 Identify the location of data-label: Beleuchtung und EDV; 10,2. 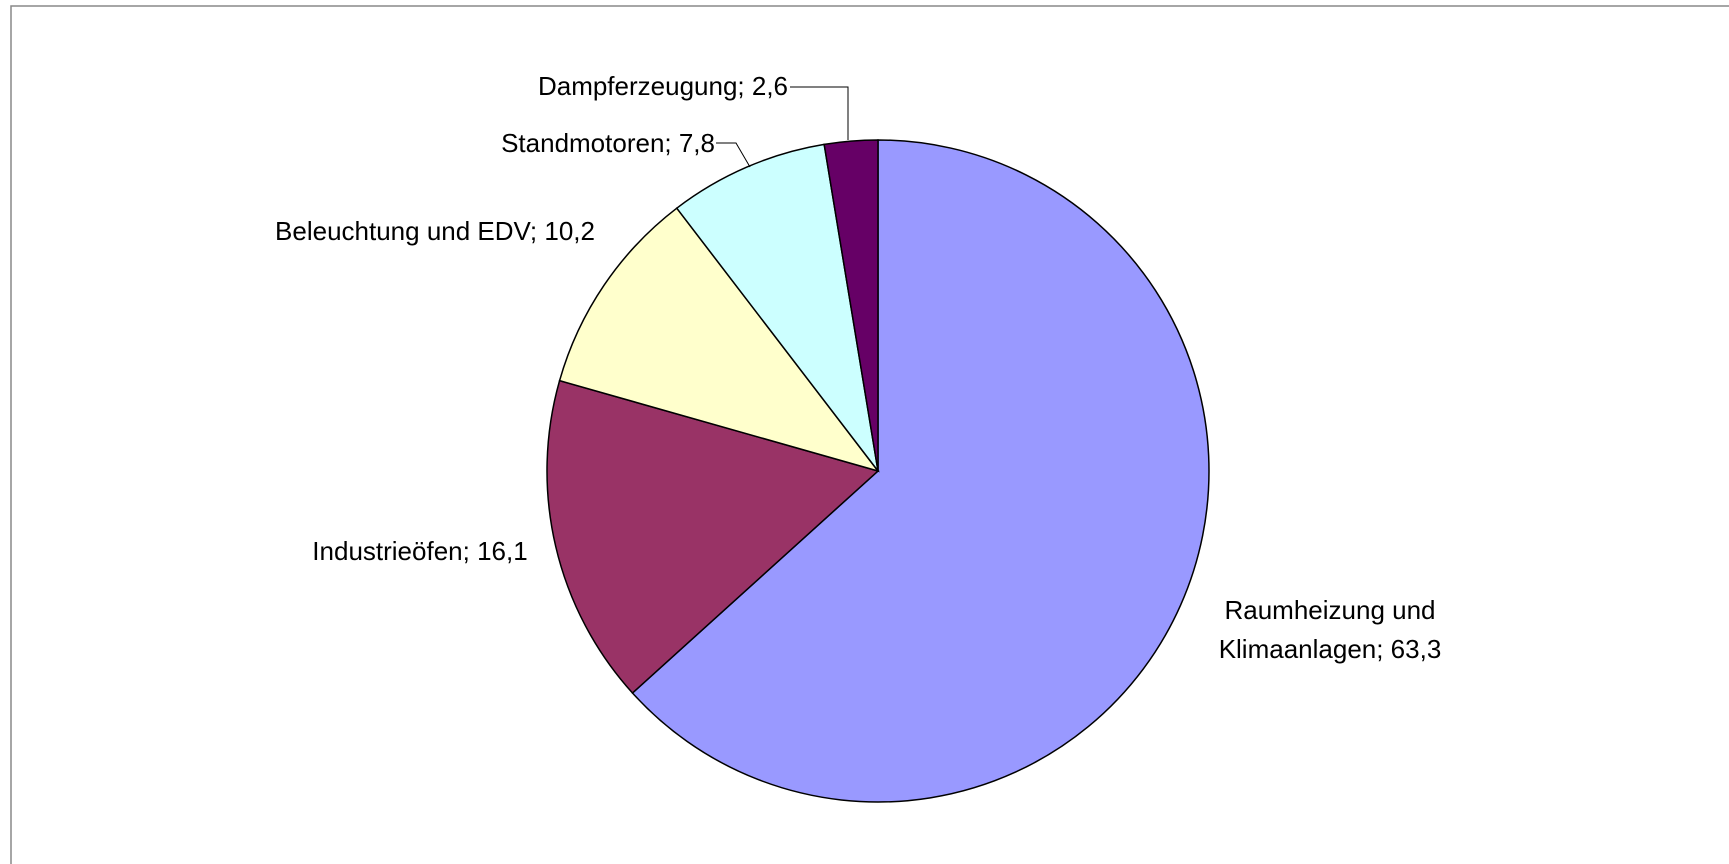
(435, 231).